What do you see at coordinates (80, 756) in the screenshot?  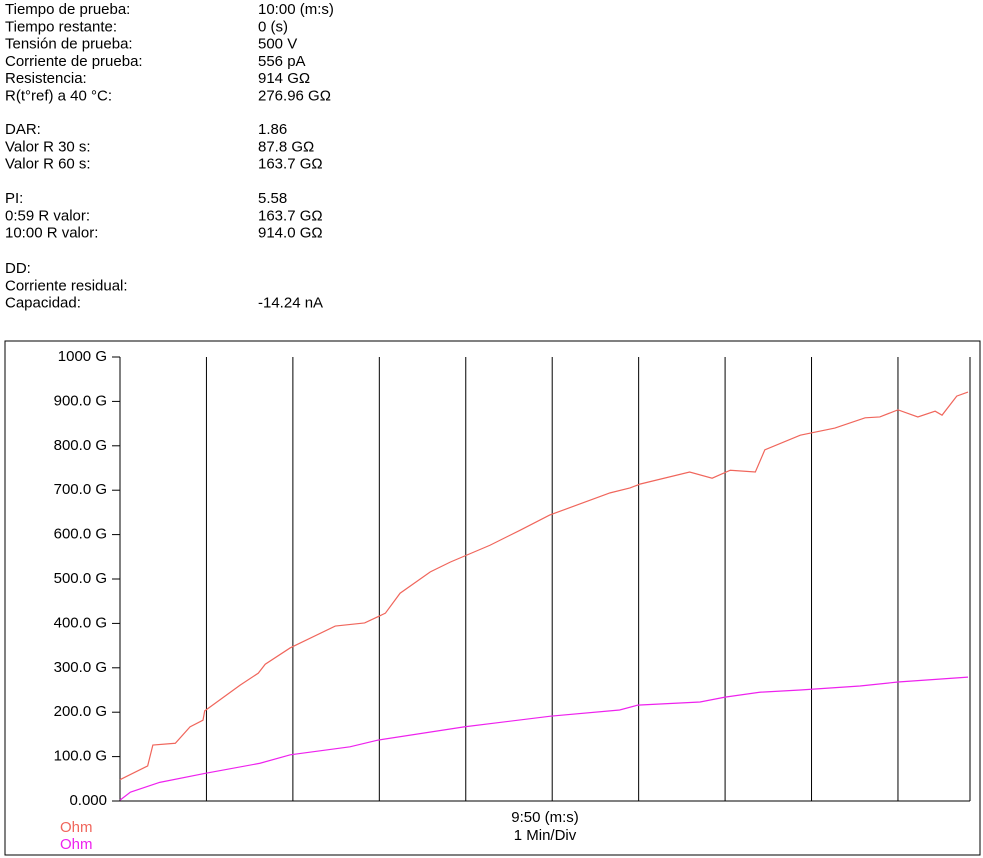 I see `y-tick-label: 100.0 G` at bounding box center [80, 756].